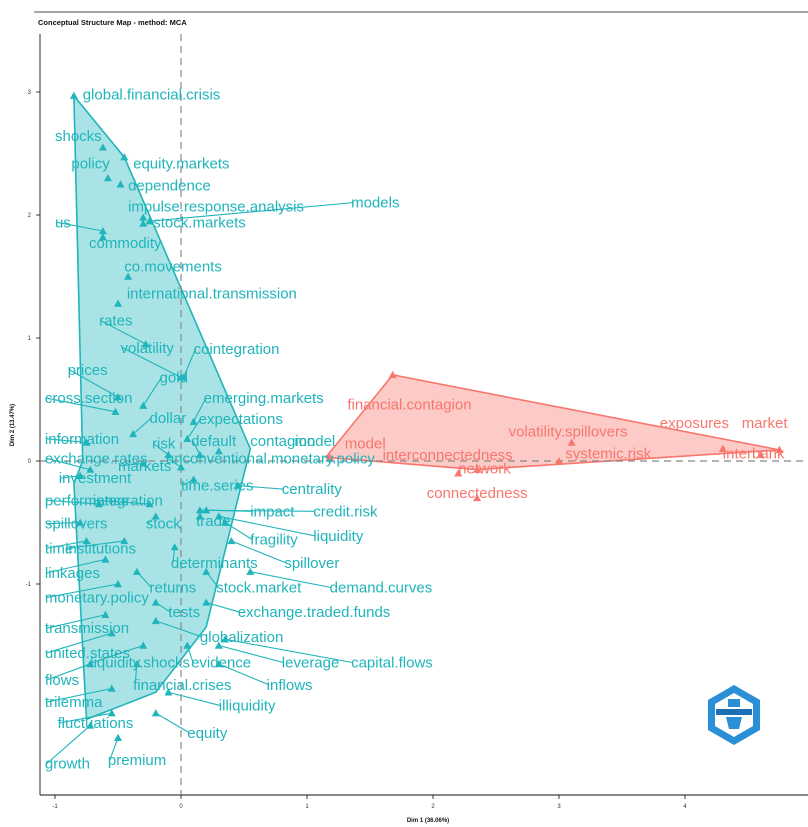 This screenshot has width=808, height=827. I want to click on point-international.transmission, so click(118, 303).